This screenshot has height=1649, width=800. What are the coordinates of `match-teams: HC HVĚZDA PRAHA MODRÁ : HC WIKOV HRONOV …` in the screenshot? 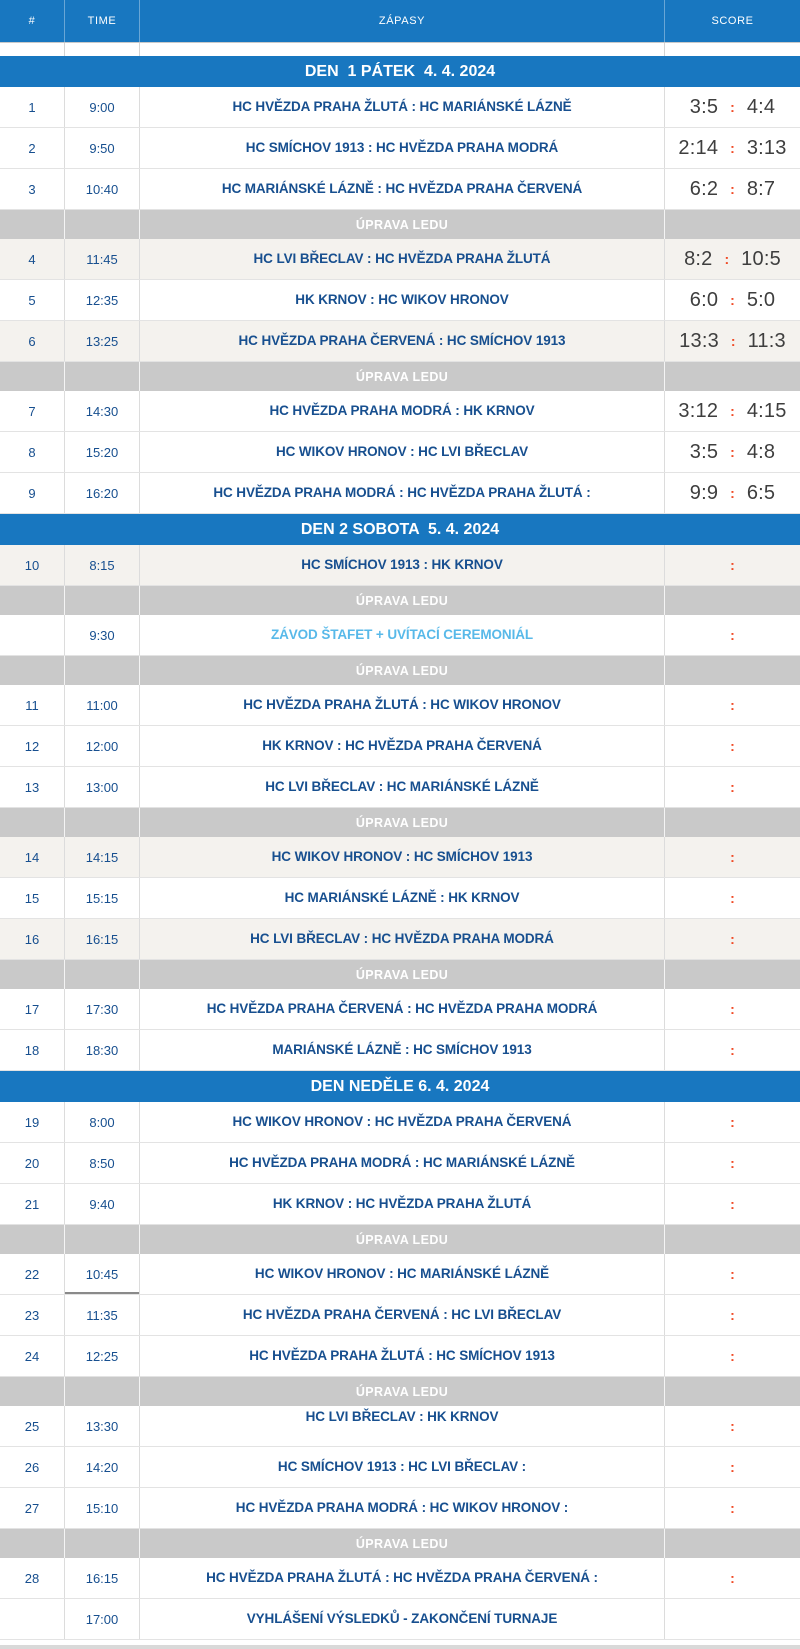 It's located at (402, 1508).